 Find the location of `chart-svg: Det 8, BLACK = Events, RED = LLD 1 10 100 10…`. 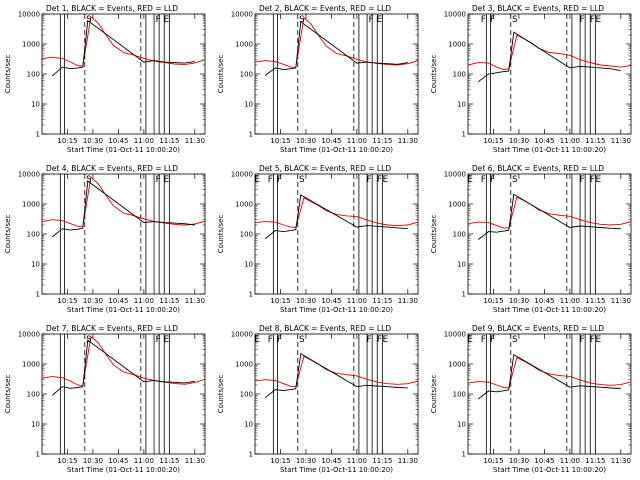

chart-svg: Det 8, BLACK = Events, RED = LLD 1 10 100 10… is located at coordinates (318, 399).